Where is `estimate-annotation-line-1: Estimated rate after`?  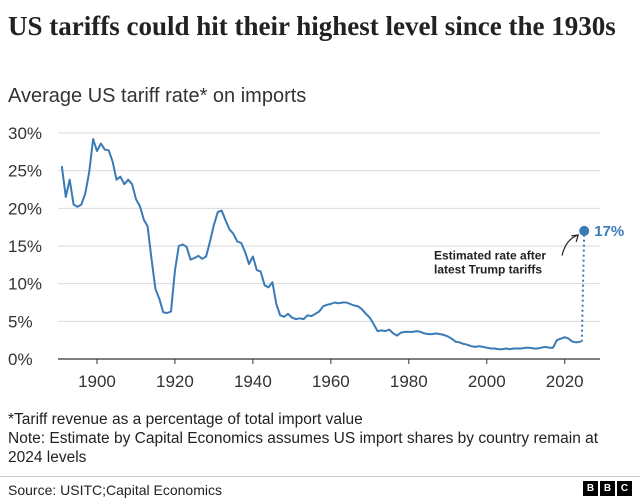
estimate-annotation-line-1: Estimated rate after is located at coordinates (490, 256).